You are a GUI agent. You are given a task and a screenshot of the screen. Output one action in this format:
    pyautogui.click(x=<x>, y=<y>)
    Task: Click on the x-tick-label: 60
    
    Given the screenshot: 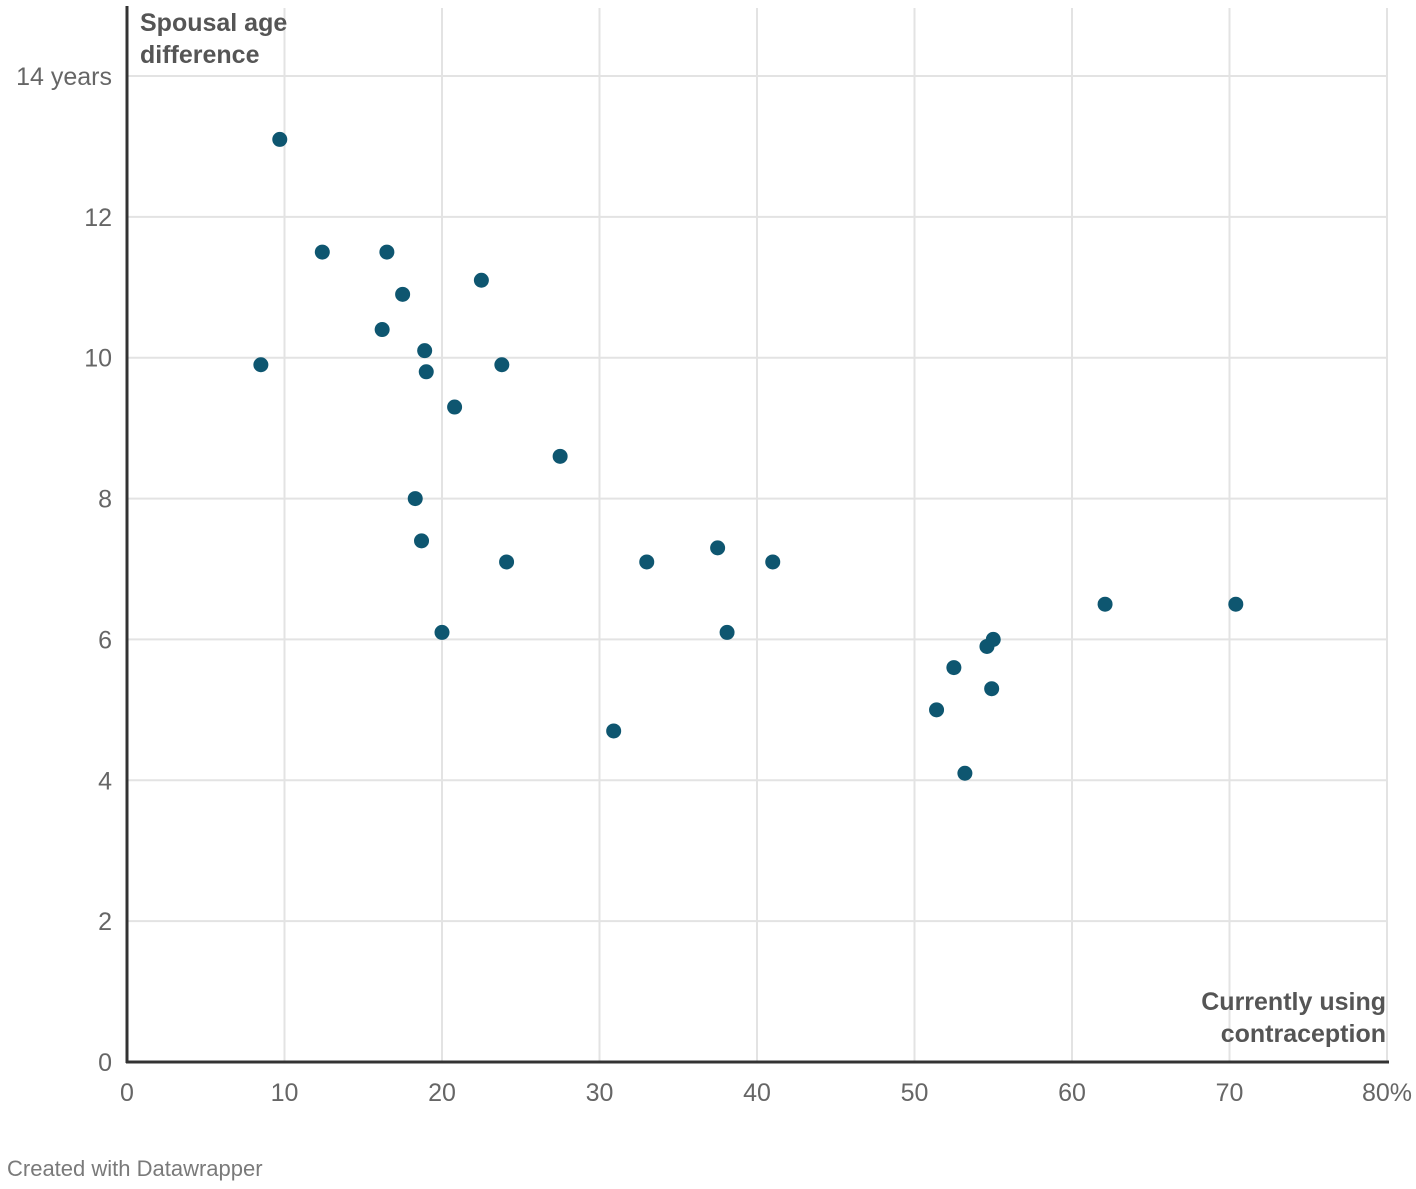 What is the action you would take?
    pyautogui.click(x=1072, y=1093)
    